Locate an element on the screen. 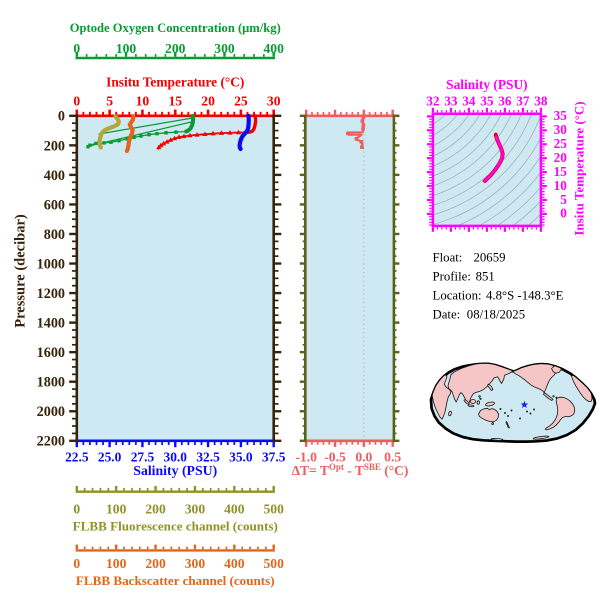 Image resolution: width=609 pixels, height=605 pixels. svg-text: 1400 is located at coordinates (51, 324).